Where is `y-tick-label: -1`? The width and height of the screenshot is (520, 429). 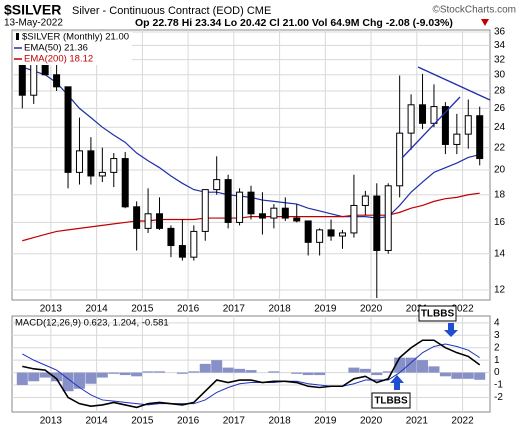
y-tick-label: -1 is located at coordinates (498, 385).